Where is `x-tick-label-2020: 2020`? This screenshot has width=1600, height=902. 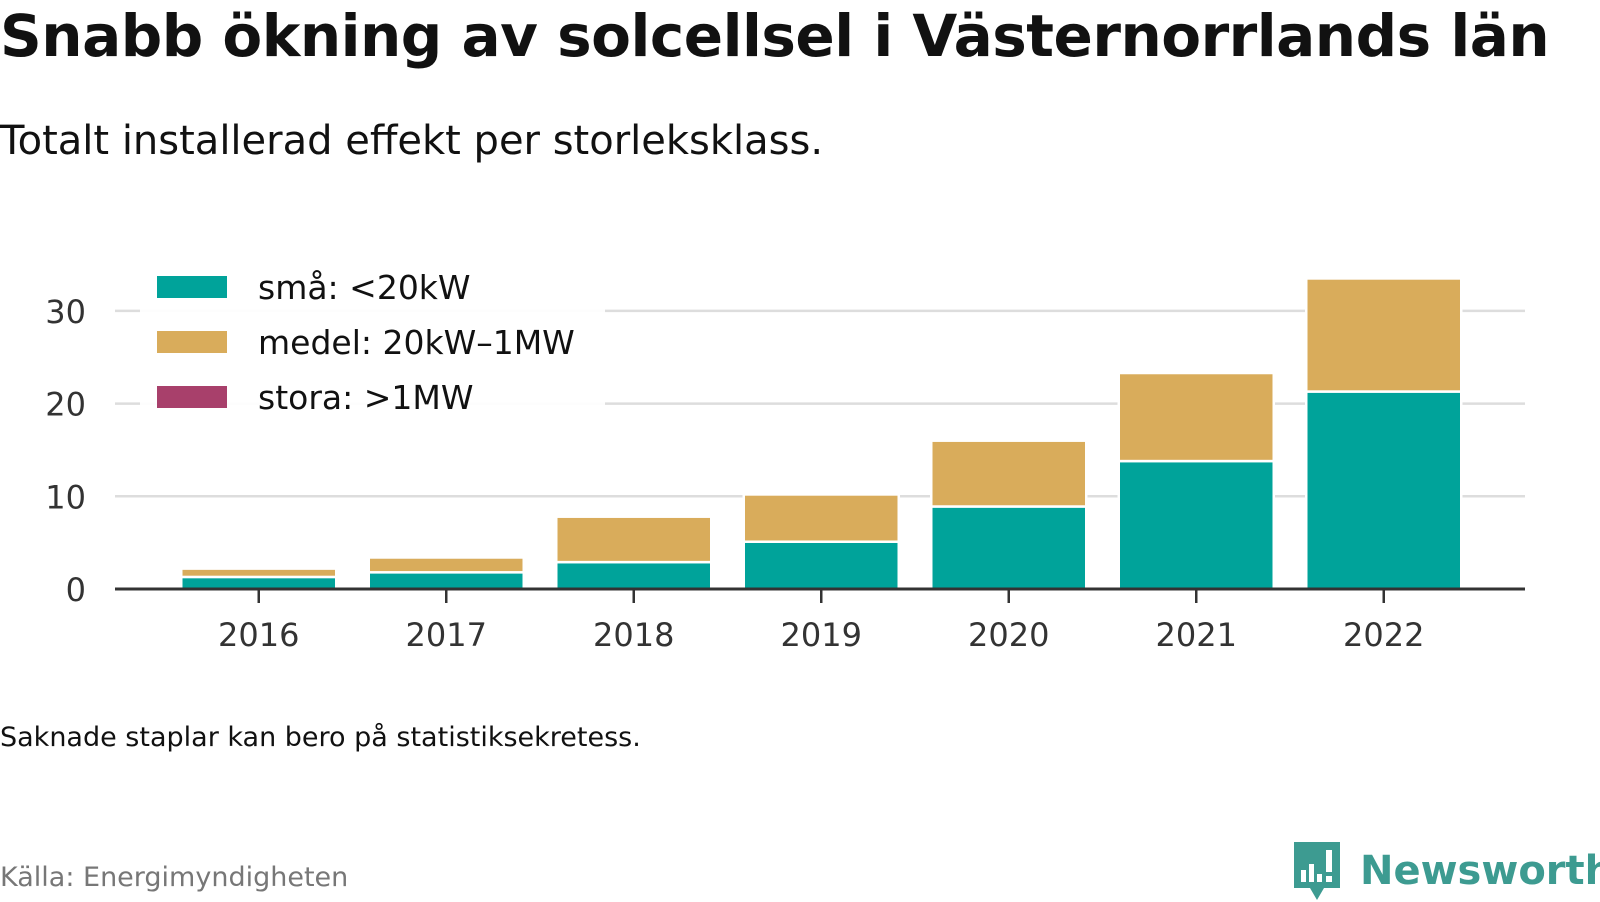
x-tick-label-2020: 2020 is located at coordinates (1008, 635).